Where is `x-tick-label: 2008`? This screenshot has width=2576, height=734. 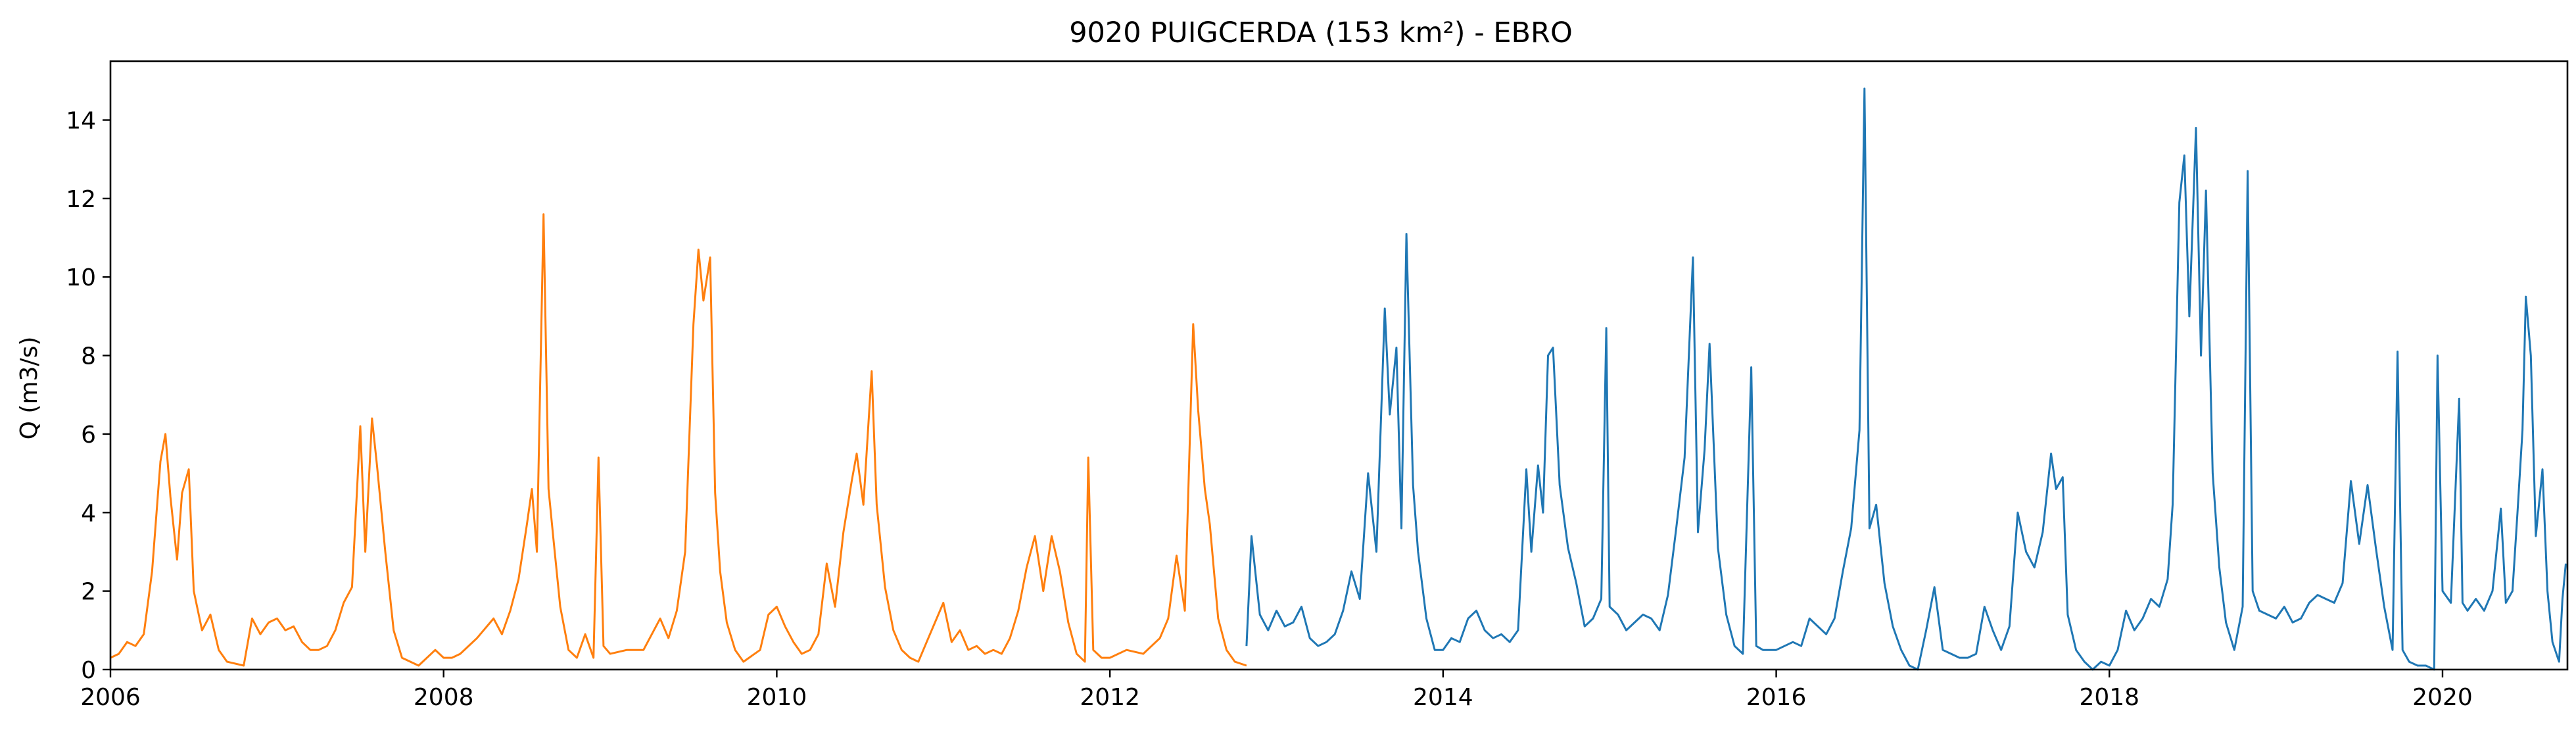 x-tick-label: 2008 is located at coordinates (444, 697).